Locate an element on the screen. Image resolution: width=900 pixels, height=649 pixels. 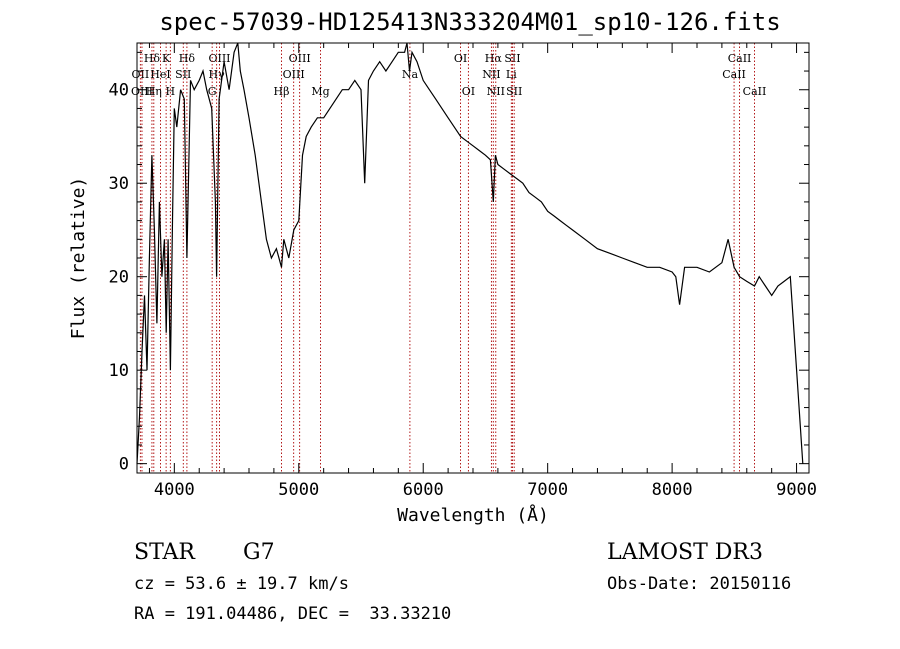
survey-name: LAMOST DR3 is located at coordinates (685, 552).